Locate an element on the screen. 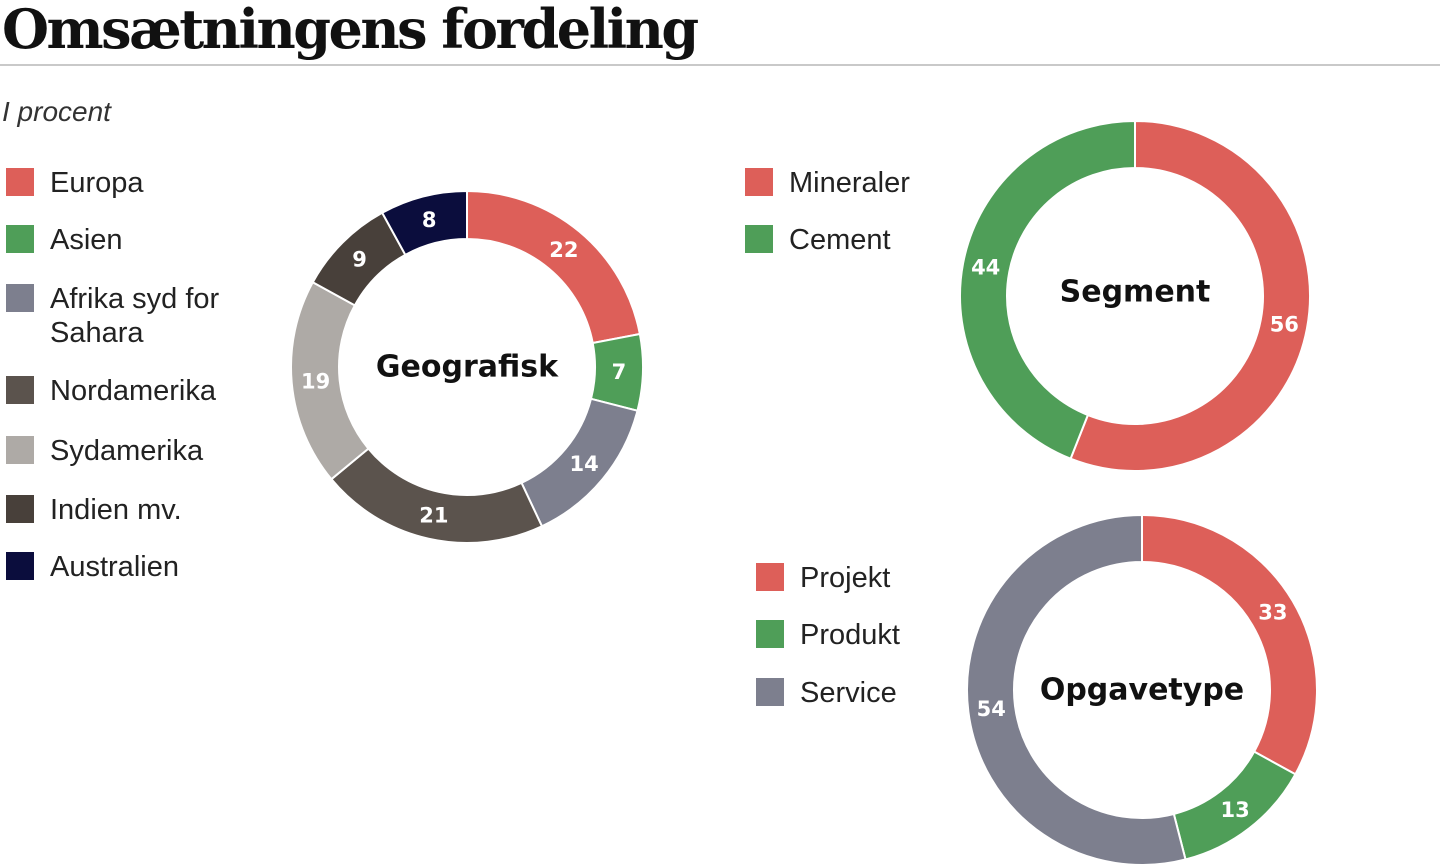 The width and height of the screenshot is (1440, 868). legend-item: Nordamerika is located at coordinates (128, 391).